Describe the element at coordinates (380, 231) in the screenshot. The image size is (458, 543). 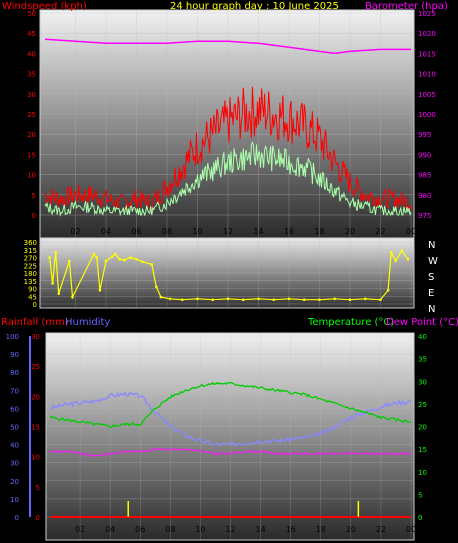
I see `panel1-x-tick-label: 22` at that location.